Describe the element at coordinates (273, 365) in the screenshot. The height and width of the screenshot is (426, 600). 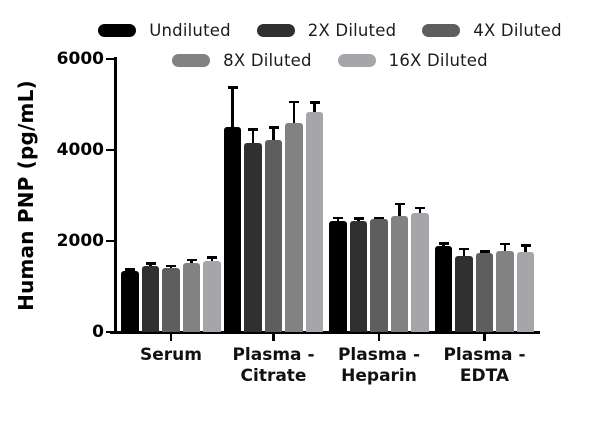
I see `category-label: Plasma - Citrate` at that location.